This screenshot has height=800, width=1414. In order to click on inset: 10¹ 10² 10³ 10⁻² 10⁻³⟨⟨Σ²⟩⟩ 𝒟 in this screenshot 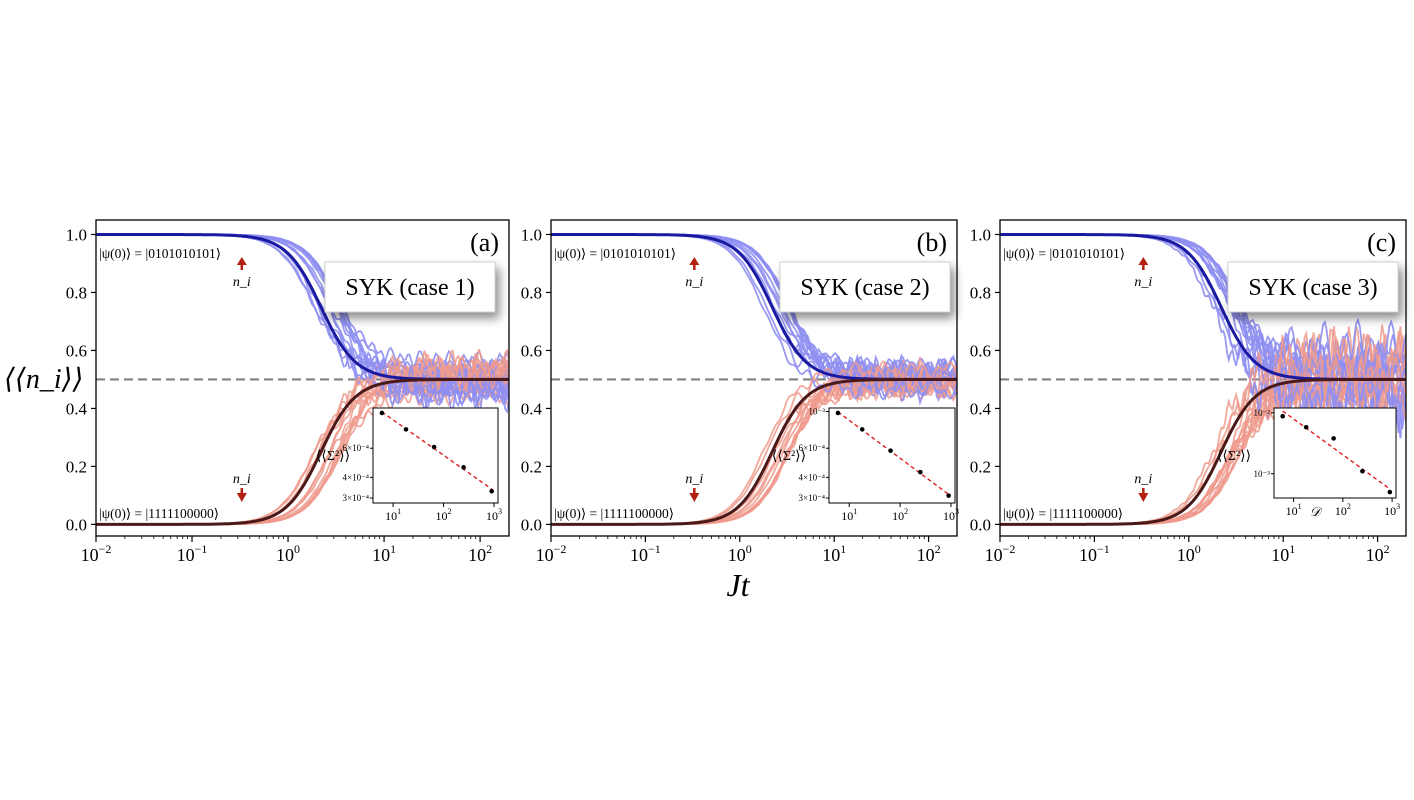, I will do `click(1308, 463)`.